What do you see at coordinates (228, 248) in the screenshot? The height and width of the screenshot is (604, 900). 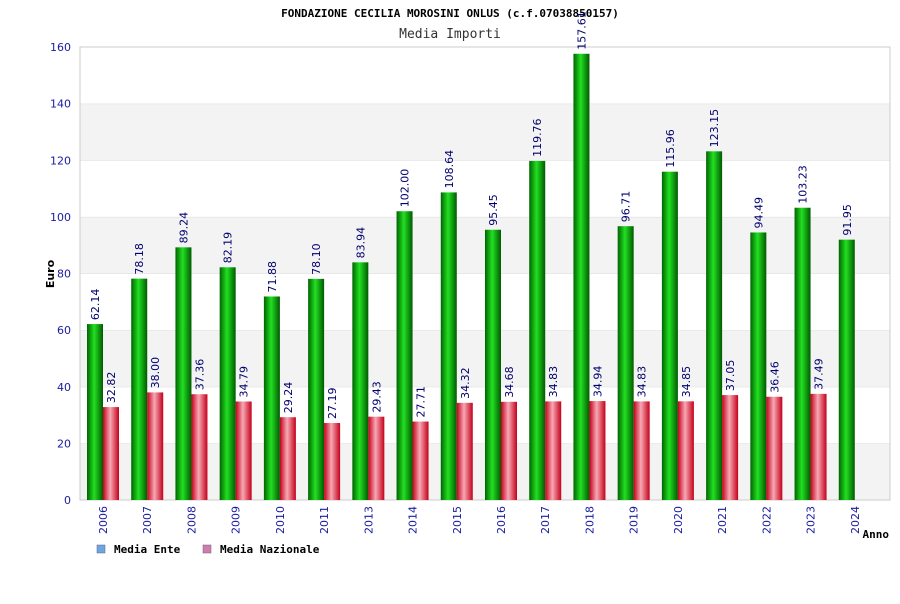 I see `data-label: 82.19` at bounding box center [228, 248].